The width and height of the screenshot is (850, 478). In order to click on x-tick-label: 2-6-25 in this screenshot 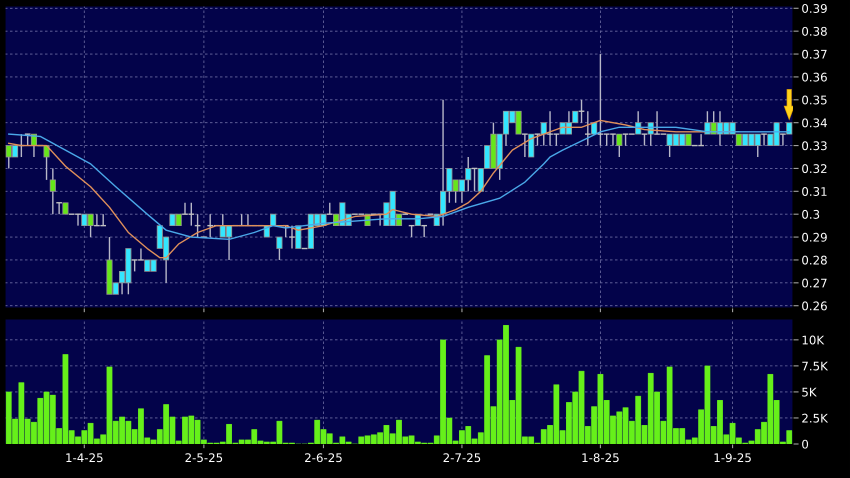, I will do `click(323, 457)`.